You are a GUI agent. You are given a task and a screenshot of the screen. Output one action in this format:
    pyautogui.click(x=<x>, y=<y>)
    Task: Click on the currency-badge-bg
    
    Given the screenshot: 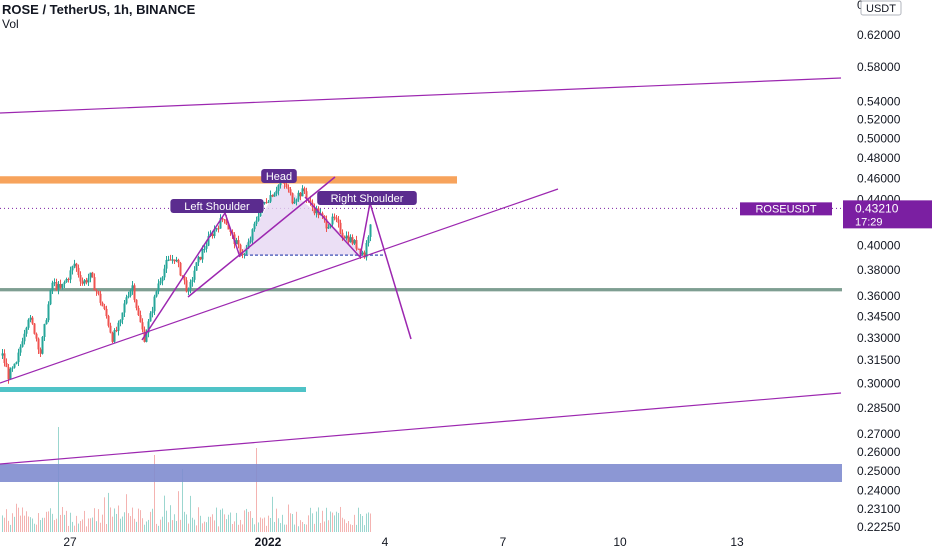 What is the action you would take?
    pyautogui.click(x=881, y=8)
    